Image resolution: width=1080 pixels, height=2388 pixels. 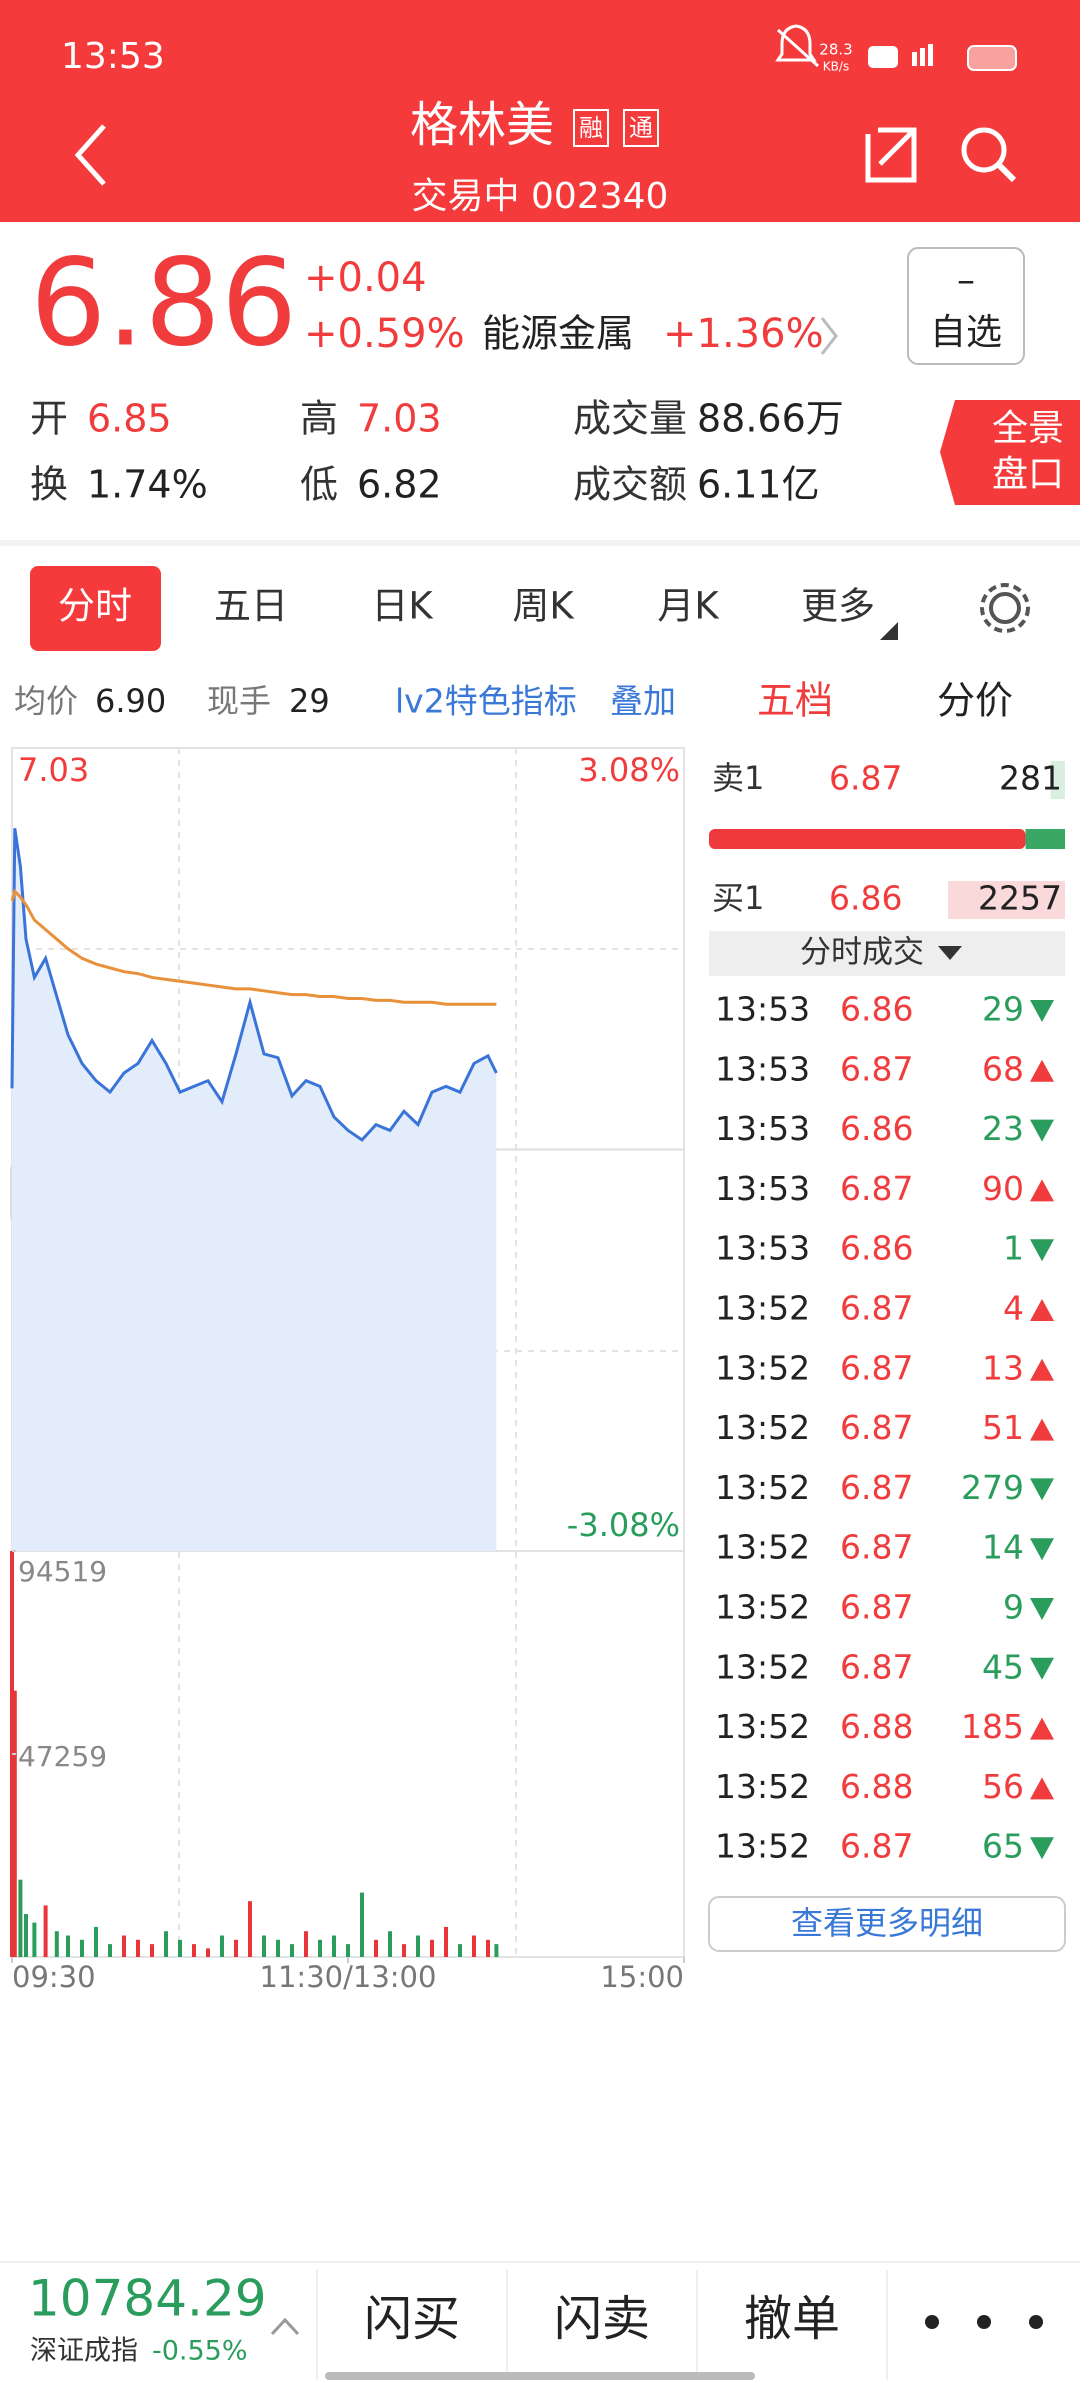 What do you see at coordinates (865, 778) in the screenshot?
I see `book-price: 6.87` at bounding box center [865, 778].